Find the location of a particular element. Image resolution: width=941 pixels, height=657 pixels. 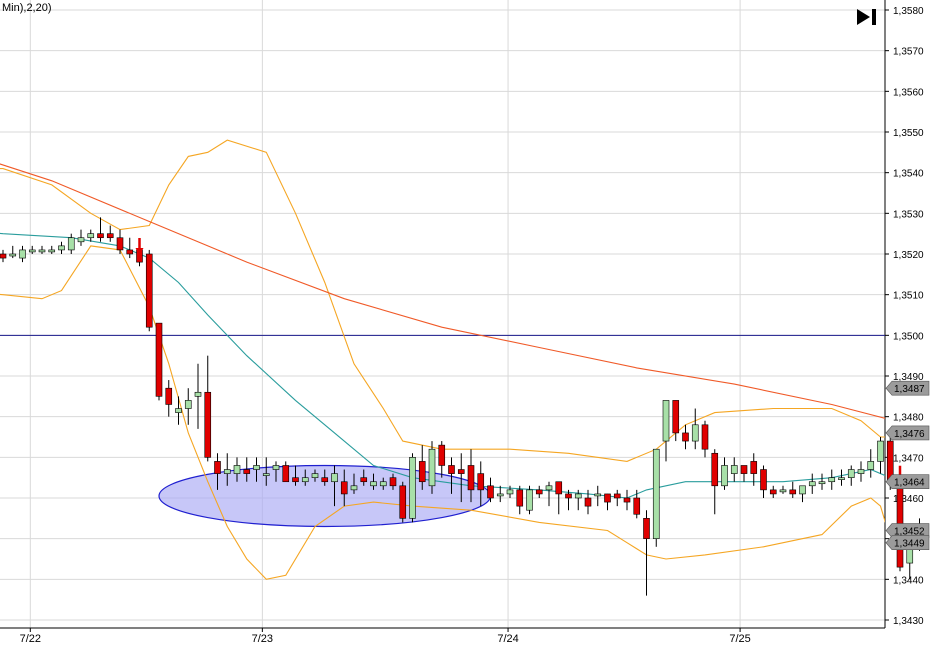

y-tick-label: 1,3470 is located at coordinates (908, 458).